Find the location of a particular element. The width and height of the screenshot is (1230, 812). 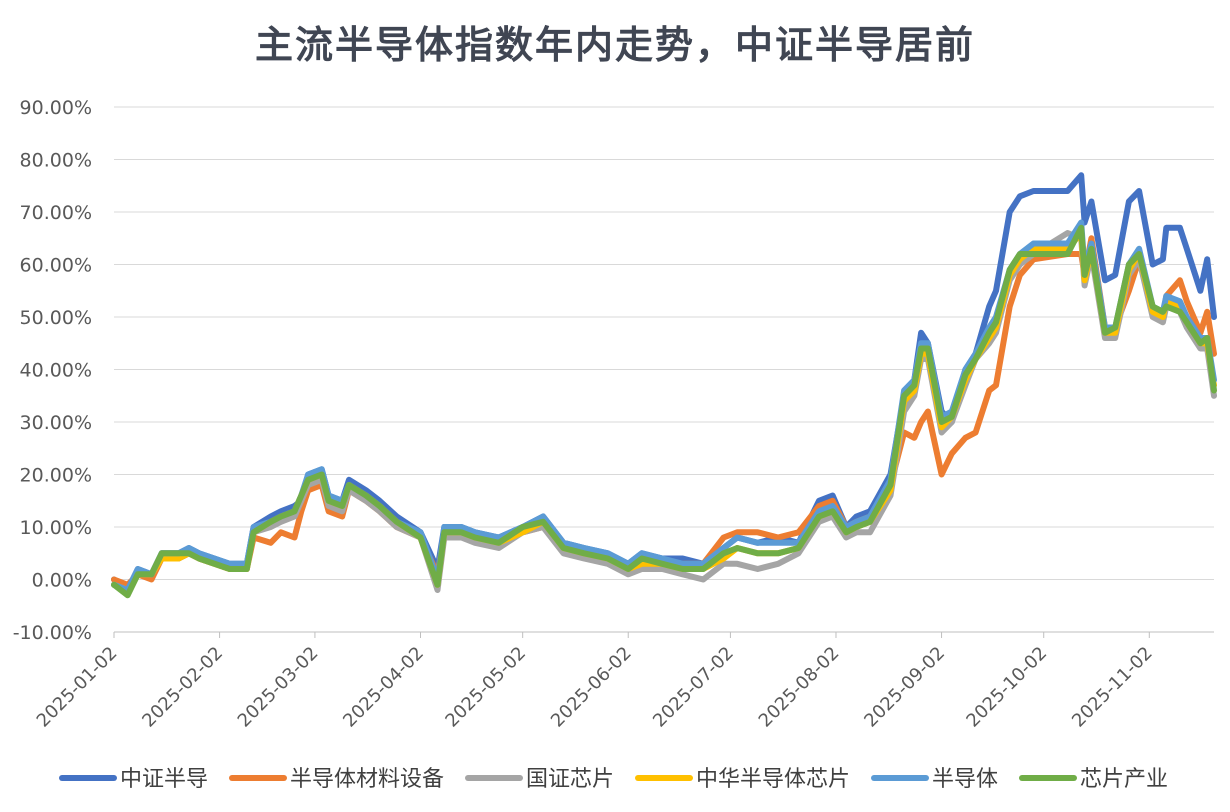

x-tick-label: 2025-09-02 is located at coordinates (904, 687).